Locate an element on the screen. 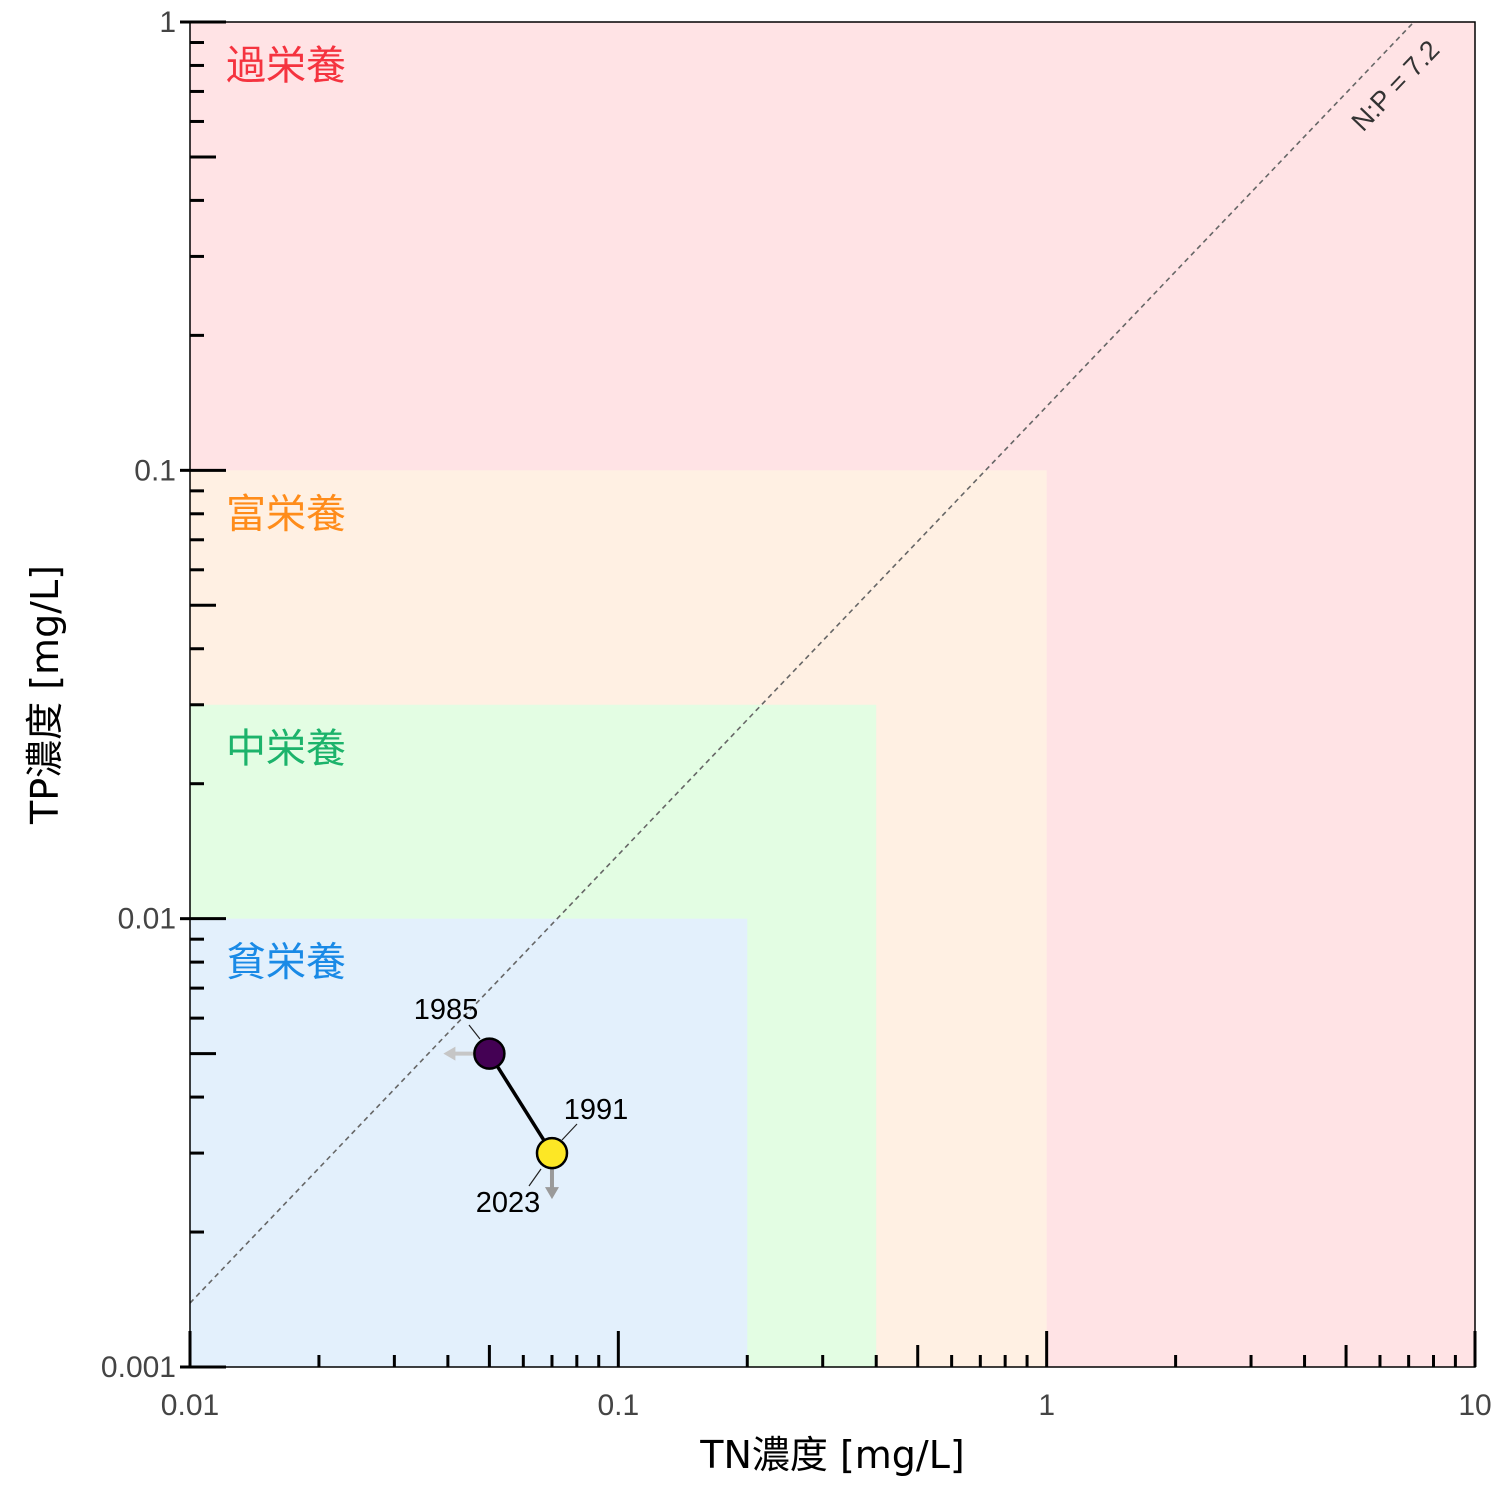  data-points: 1985 1991 2023 is located at coordinates (521, 1106).